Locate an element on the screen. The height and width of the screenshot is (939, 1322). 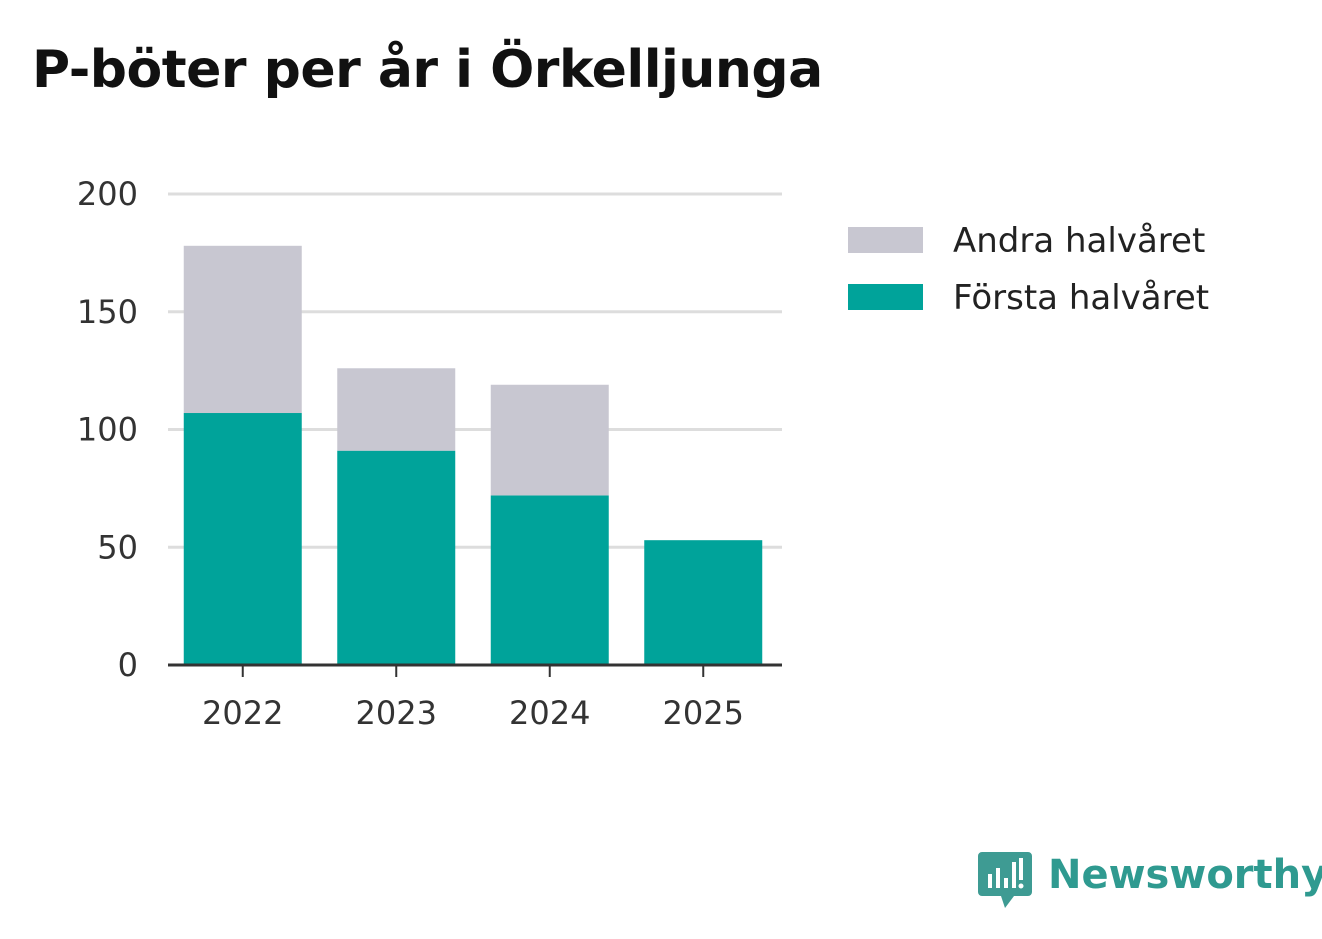
y-tick-label: 150 is located at coordinates (107, 312).